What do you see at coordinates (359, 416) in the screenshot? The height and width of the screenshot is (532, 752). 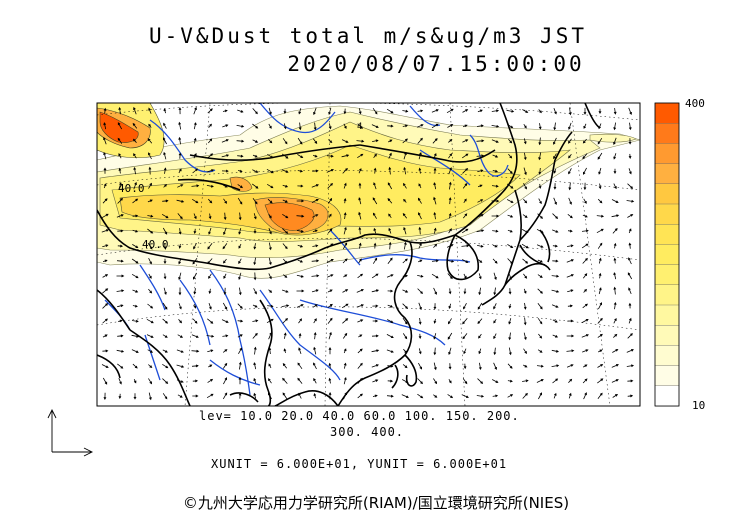 I see `levels-line-1: lev= 10.0 20.0 40.0 60.0 100. 150. 200.` at bounding box center [359, 416].